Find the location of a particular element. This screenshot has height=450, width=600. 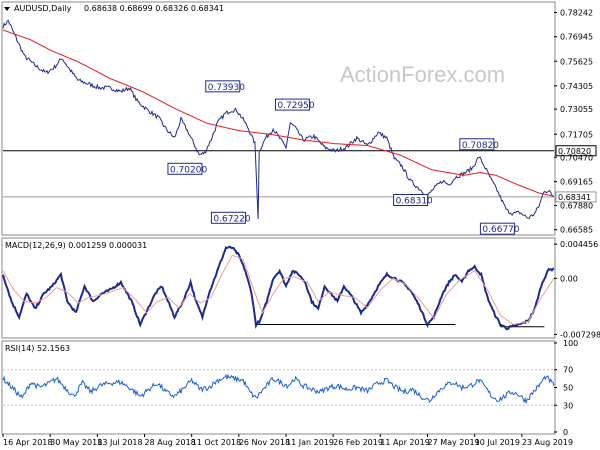

annotation-label-1: 0.70200 is located at coordinates (188, 170).